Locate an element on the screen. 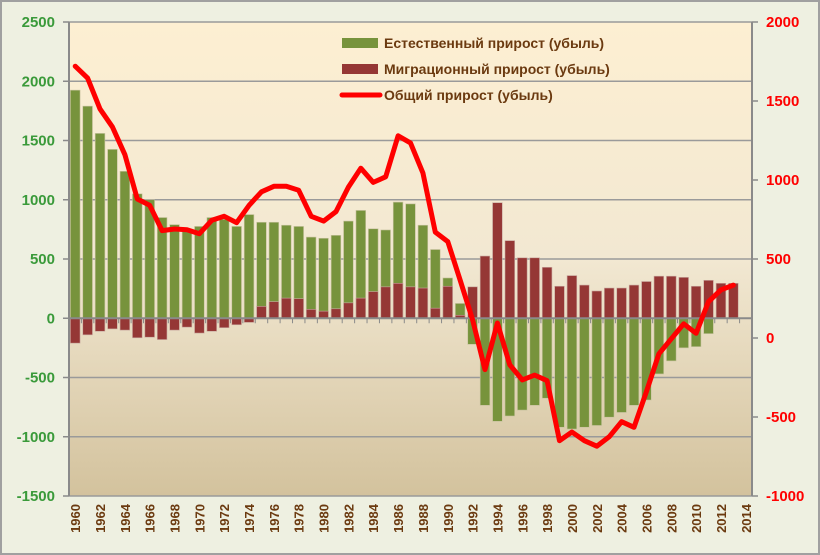 This screenshot has height=555, width=820. x-tick-label: 2010 is located at coordinates (696, 518).